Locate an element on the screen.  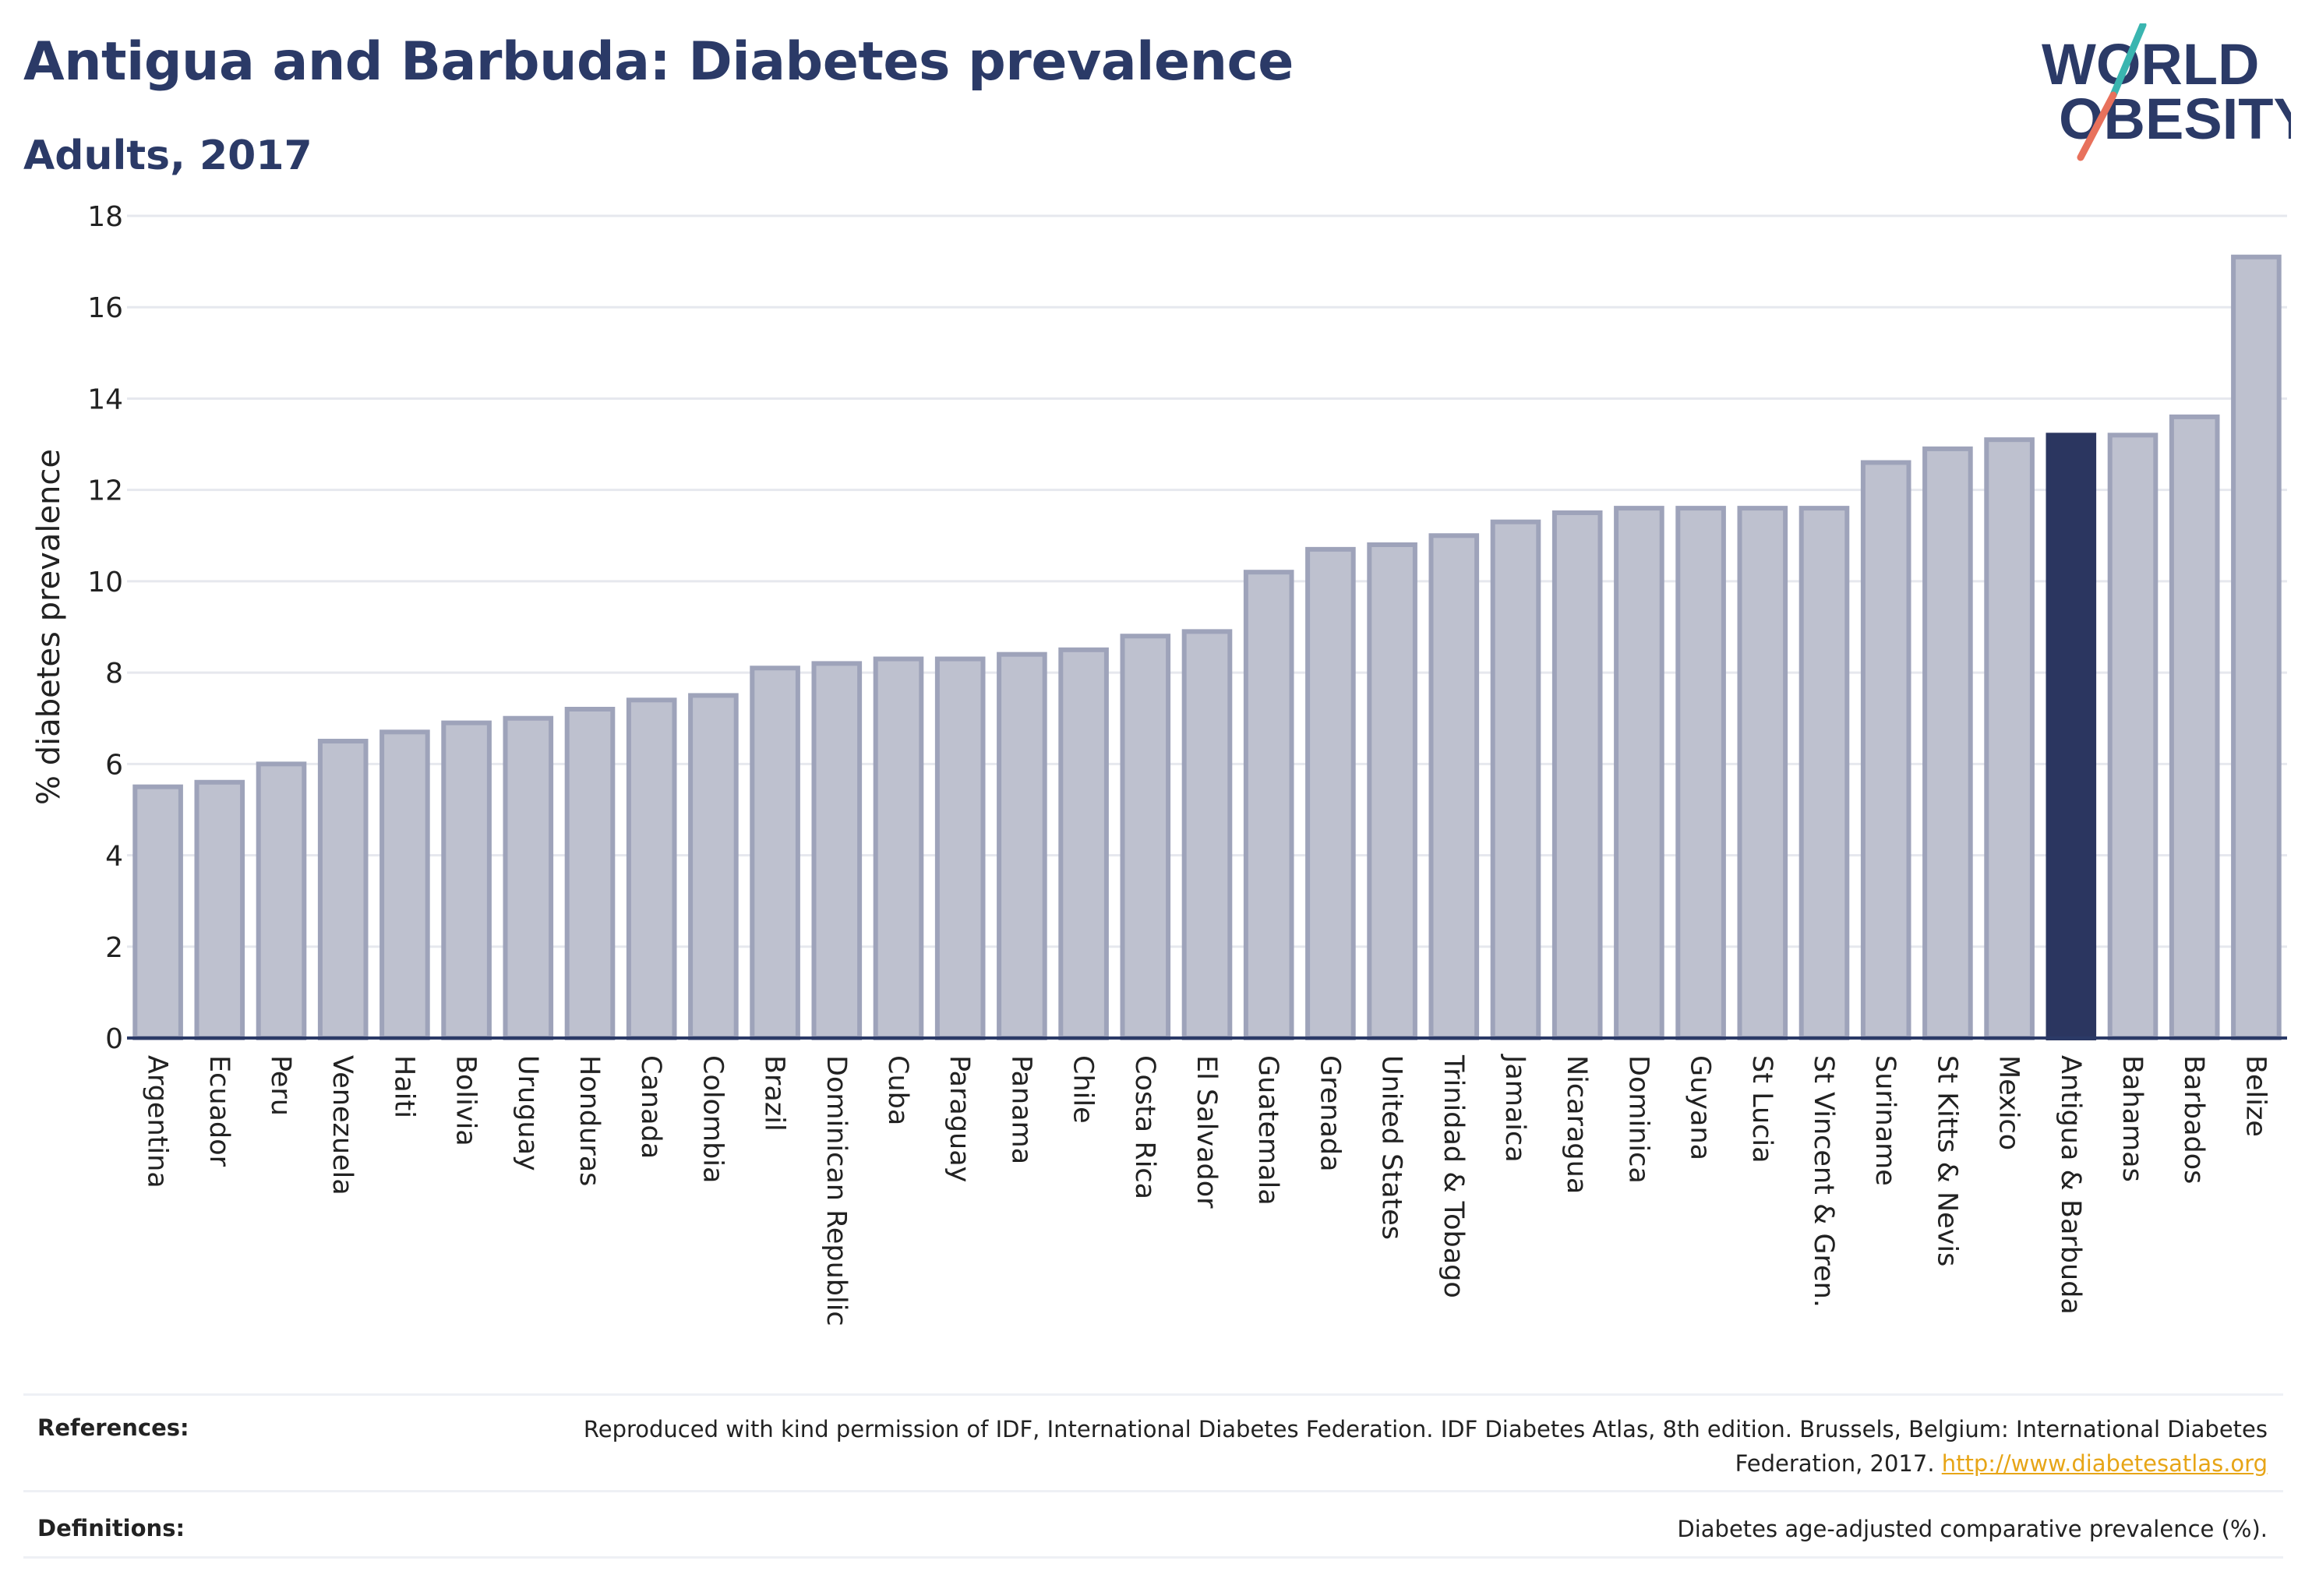
x-tick-label: Nicaragua is located at coordinates (1576, 1124).